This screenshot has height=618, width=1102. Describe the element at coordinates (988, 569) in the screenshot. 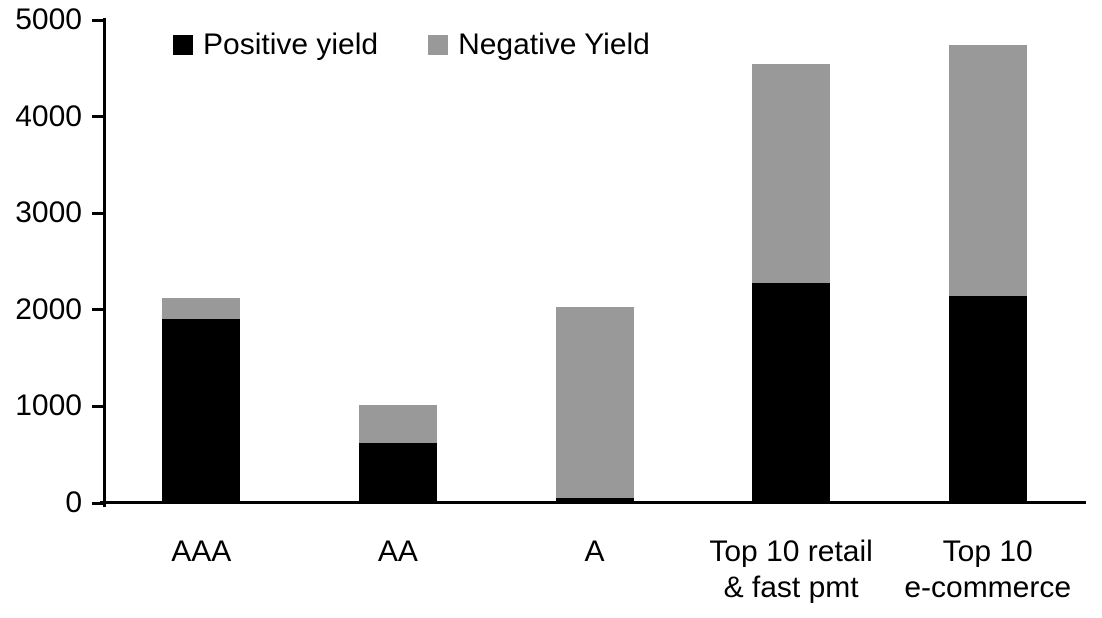

I see `x-axis-label: Top 10 e-commerce` at that location.